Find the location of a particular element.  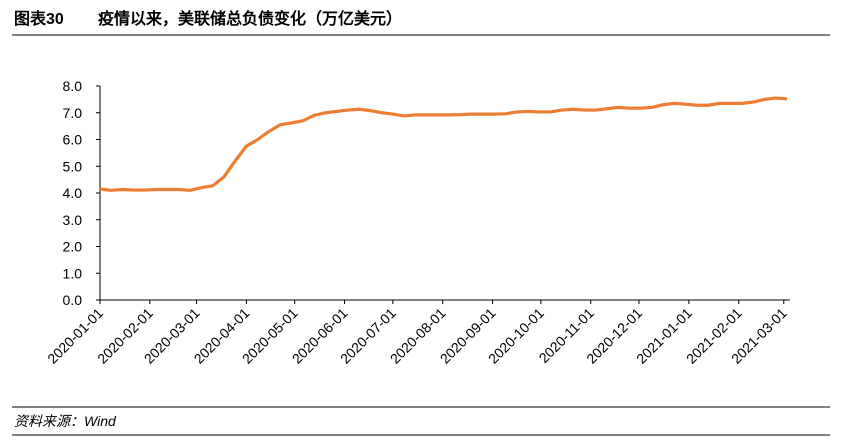

y-tick-label: 2.0 is located at coordinates (73, 247).